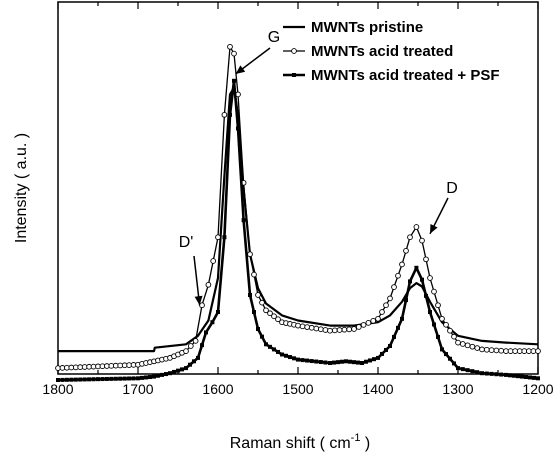 Image resolution: width=557 pixels, height=463 pixels. Describe the element at coordinates (537, 389) in the screenshot. I see `x-tick-label: 1200` at that location.